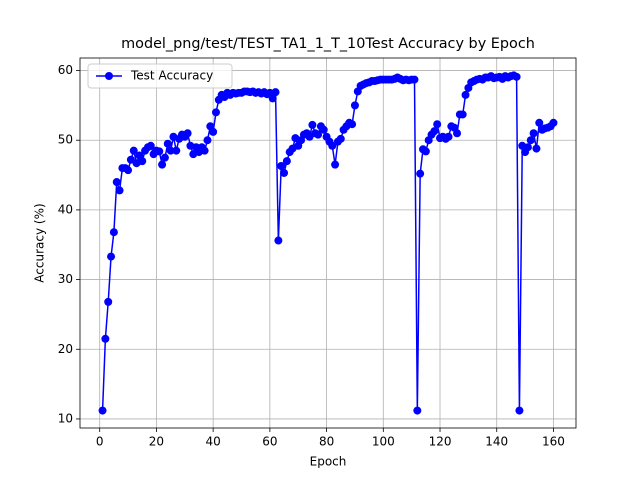 Image resolution: width=640 pixels, height=484 pixels. Describe the element at coordinates (496, 442) in the screenshot. I see `x-tick-label: 140` at that location.